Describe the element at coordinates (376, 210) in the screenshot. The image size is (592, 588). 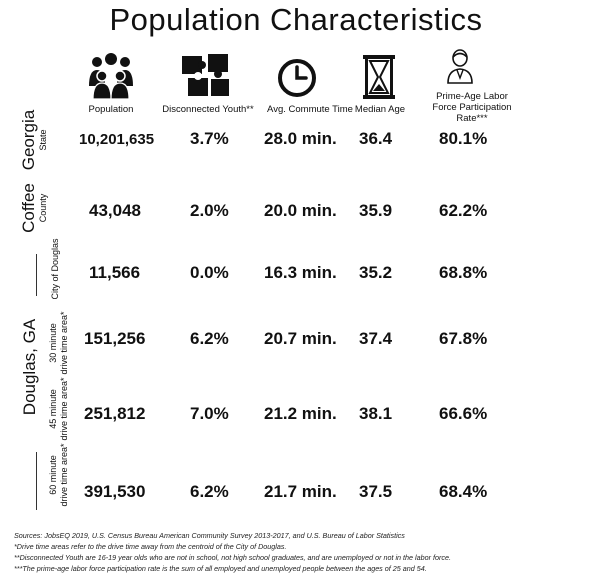
I see `cell-coffee-age: 35.9` at that location.